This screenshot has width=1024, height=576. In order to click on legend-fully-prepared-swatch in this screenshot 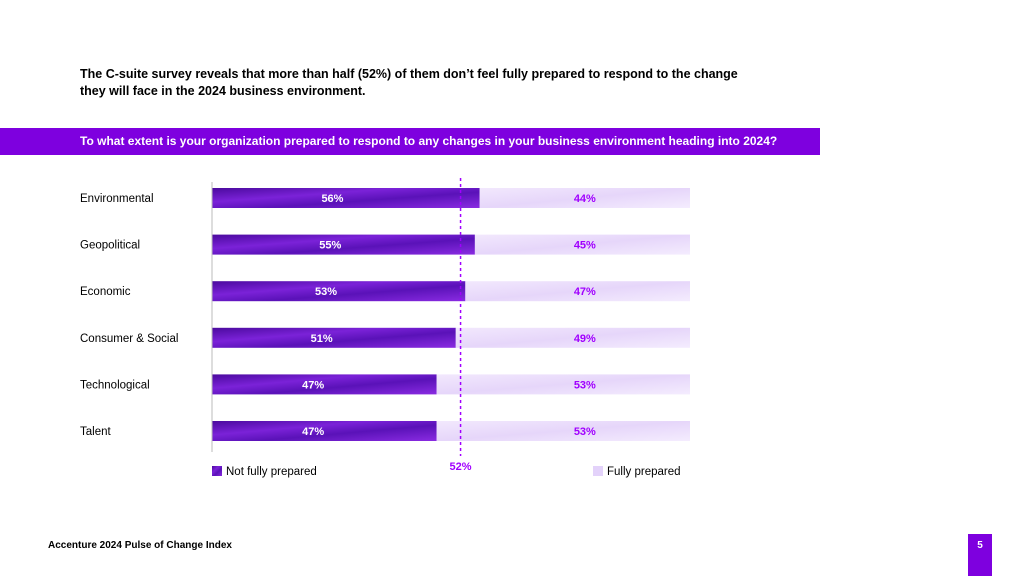, I will do `click(598, 471)`.